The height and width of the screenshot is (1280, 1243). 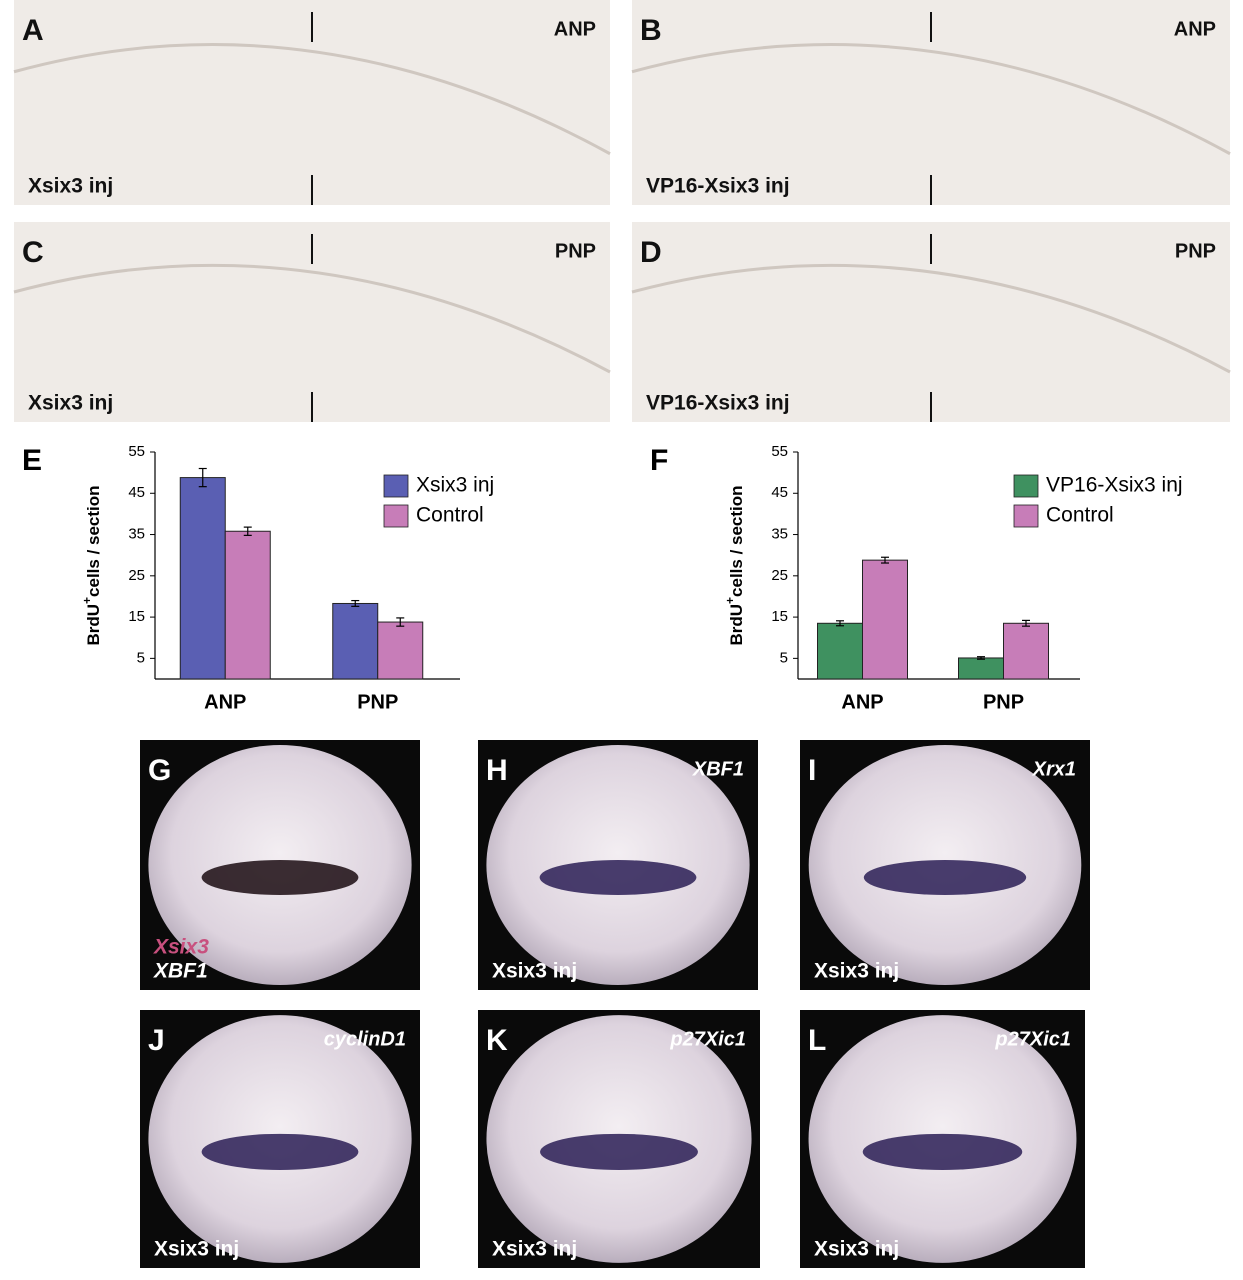 I want to click on panel-tag: Xrx1, so click(x=1054, y=769).